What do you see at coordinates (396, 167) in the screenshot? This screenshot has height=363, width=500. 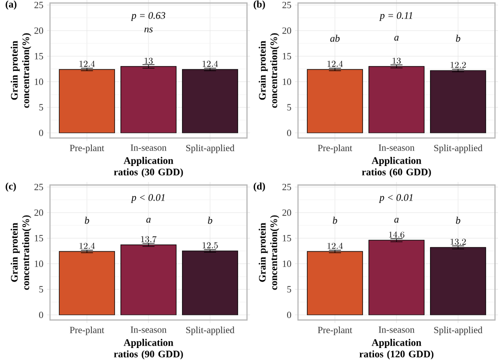 I see `x-axis-title: Application ratios (60 GDD)` at bounding box center [396, 167].